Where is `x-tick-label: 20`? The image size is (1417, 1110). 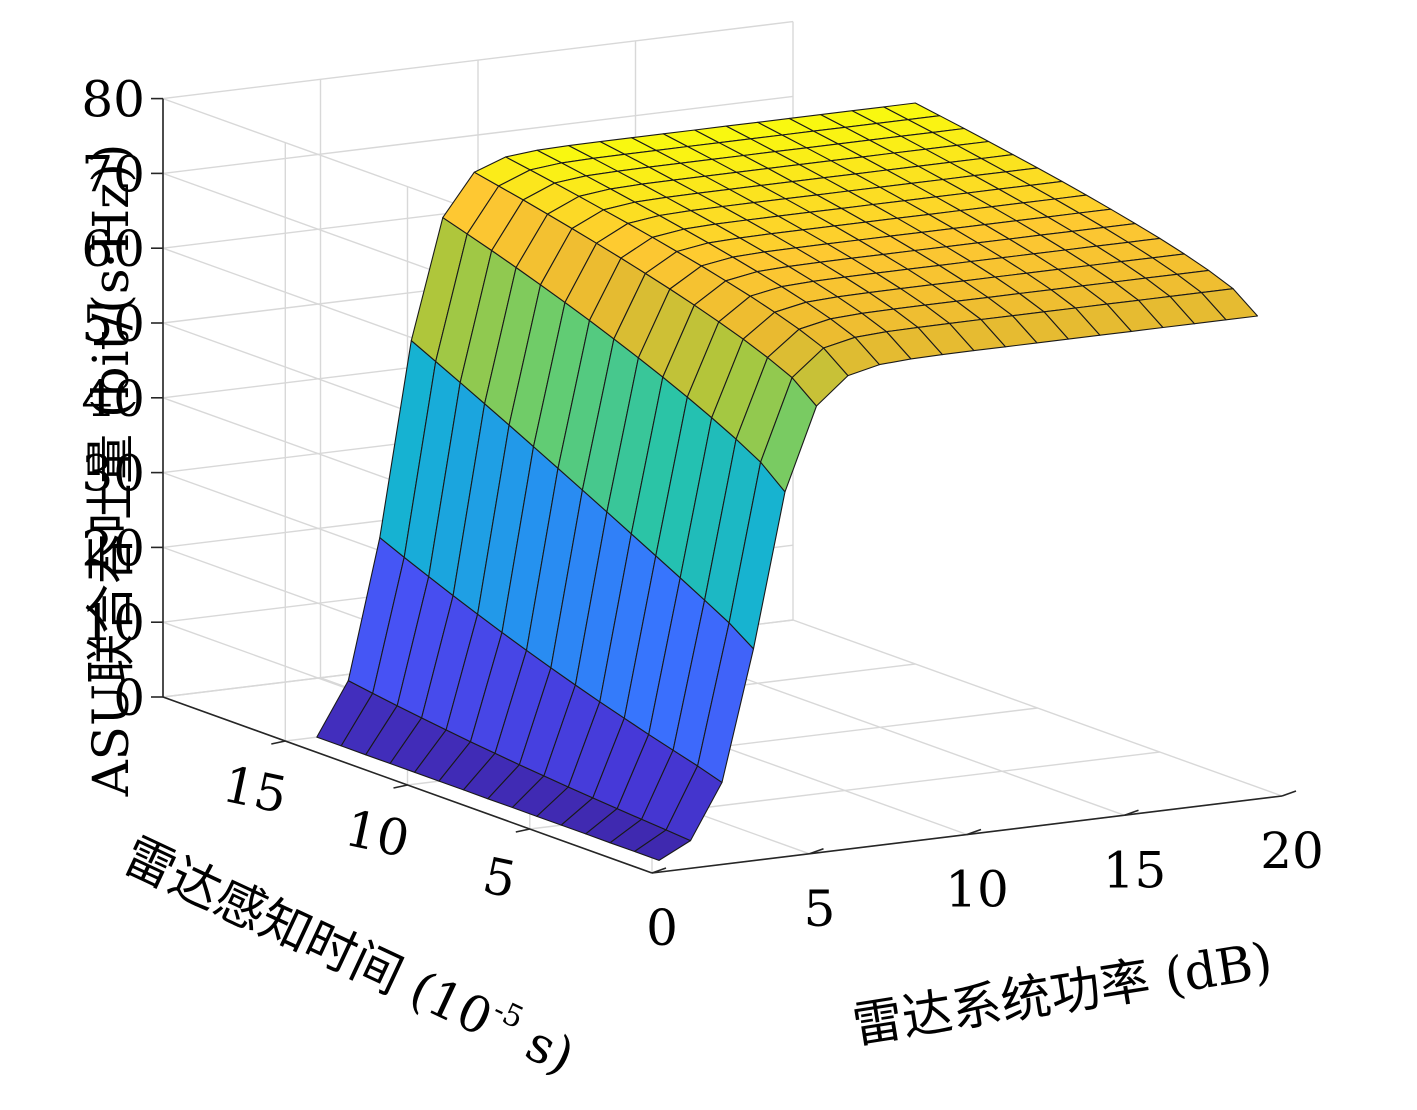
x-tick-label: 20 is located at coordinates (1292, 851).